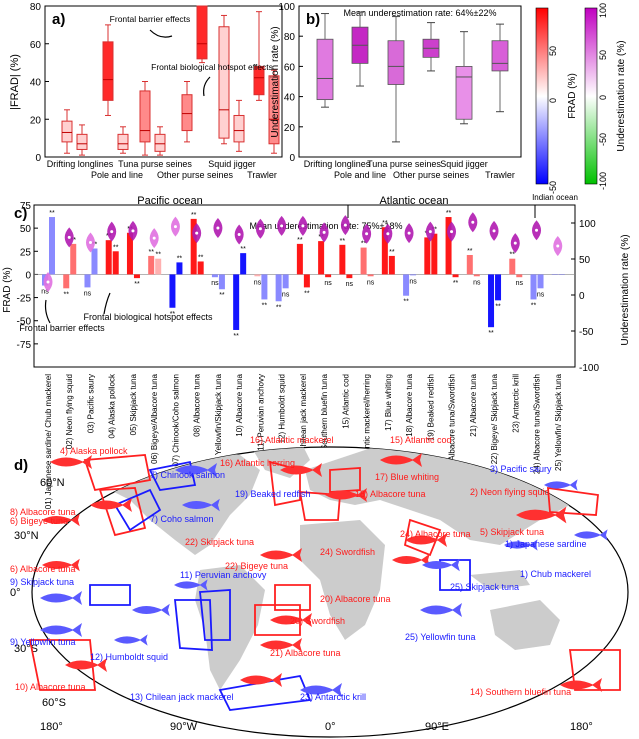 This screenshot has width=639, height=739. I want to click on panel-b-yticks: 0 20 40 60 80 100, so click(290, 83).